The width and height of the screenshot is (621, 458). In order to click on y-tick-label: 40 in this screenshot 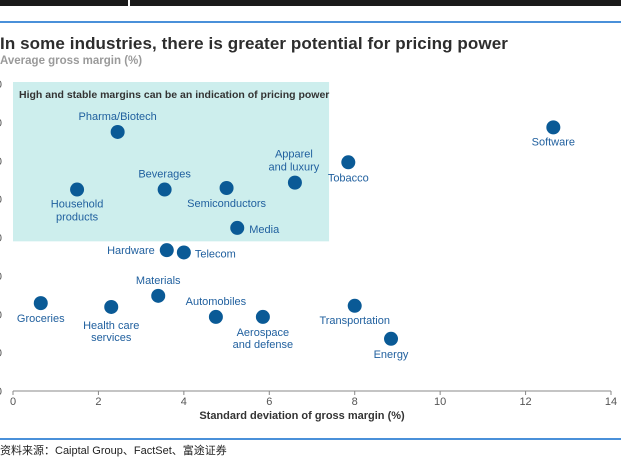, I will do `click(1, 239)`.